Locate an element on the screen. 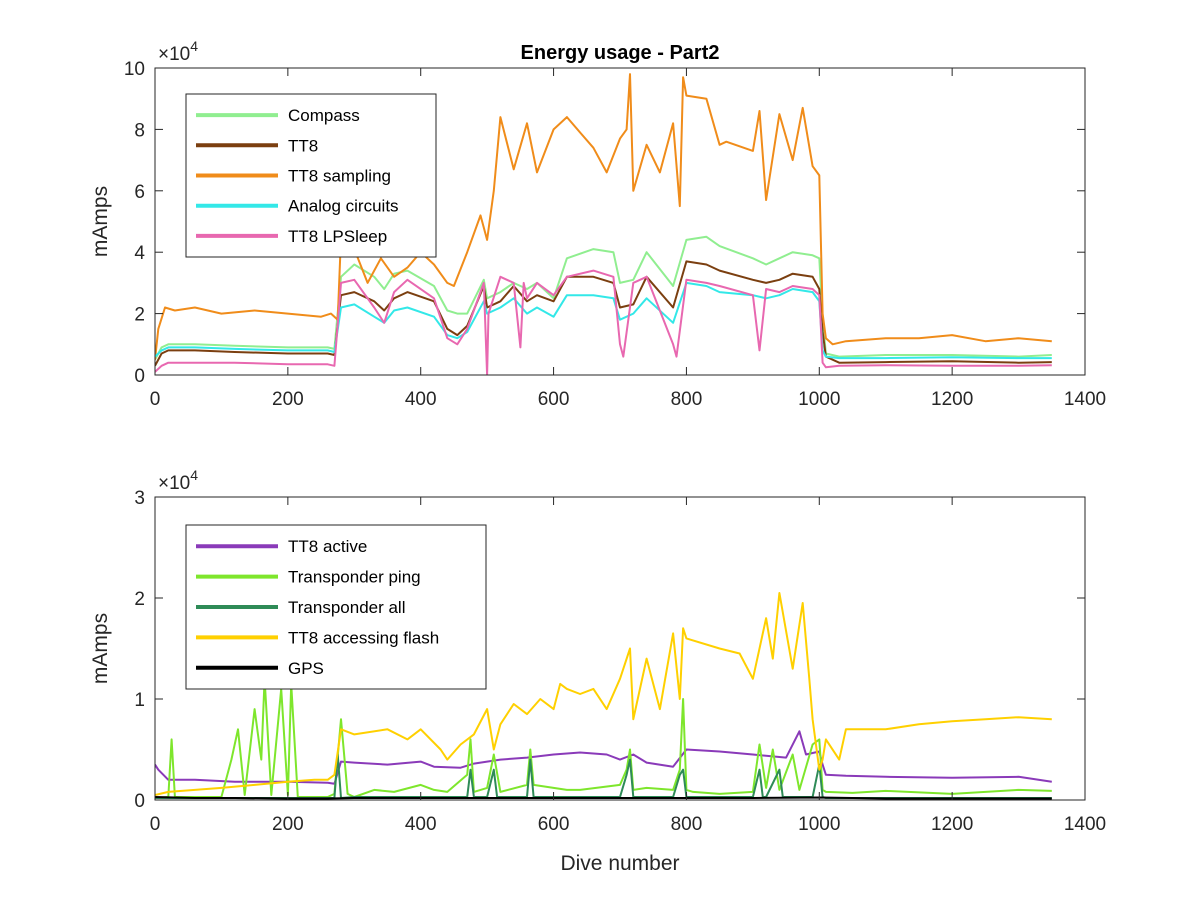 The width and height of the screenshot is (1200, 900). y-tick-label: 4 is located at coordinates (139, 253).